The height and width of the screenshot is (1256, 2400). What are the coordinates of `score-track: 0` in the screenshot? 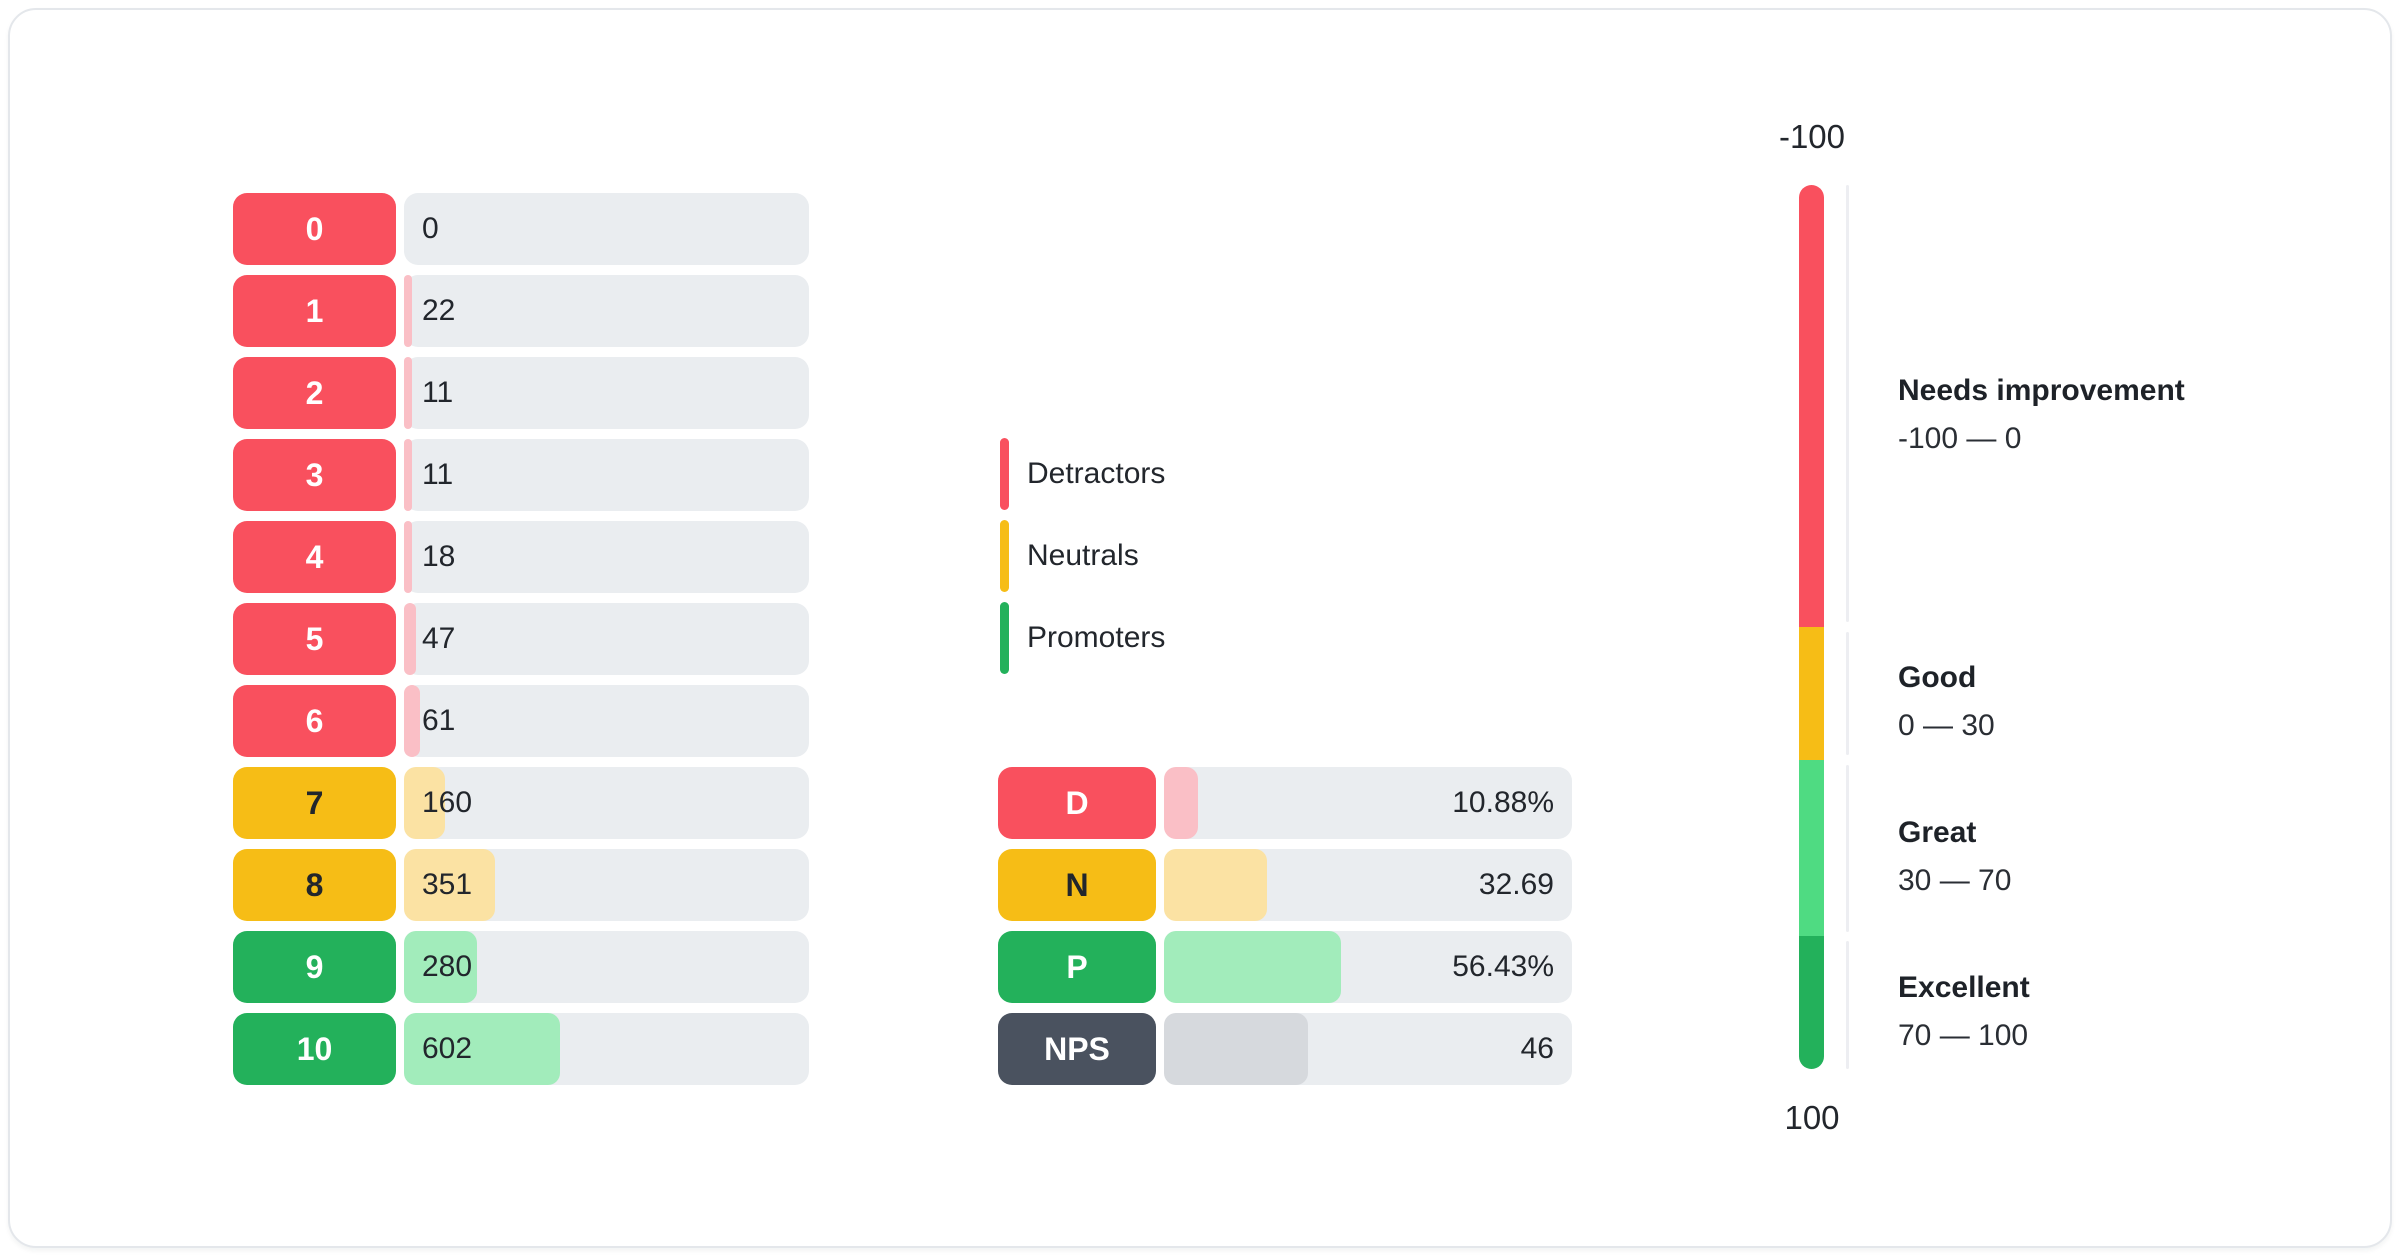 It's located at (606, 229).